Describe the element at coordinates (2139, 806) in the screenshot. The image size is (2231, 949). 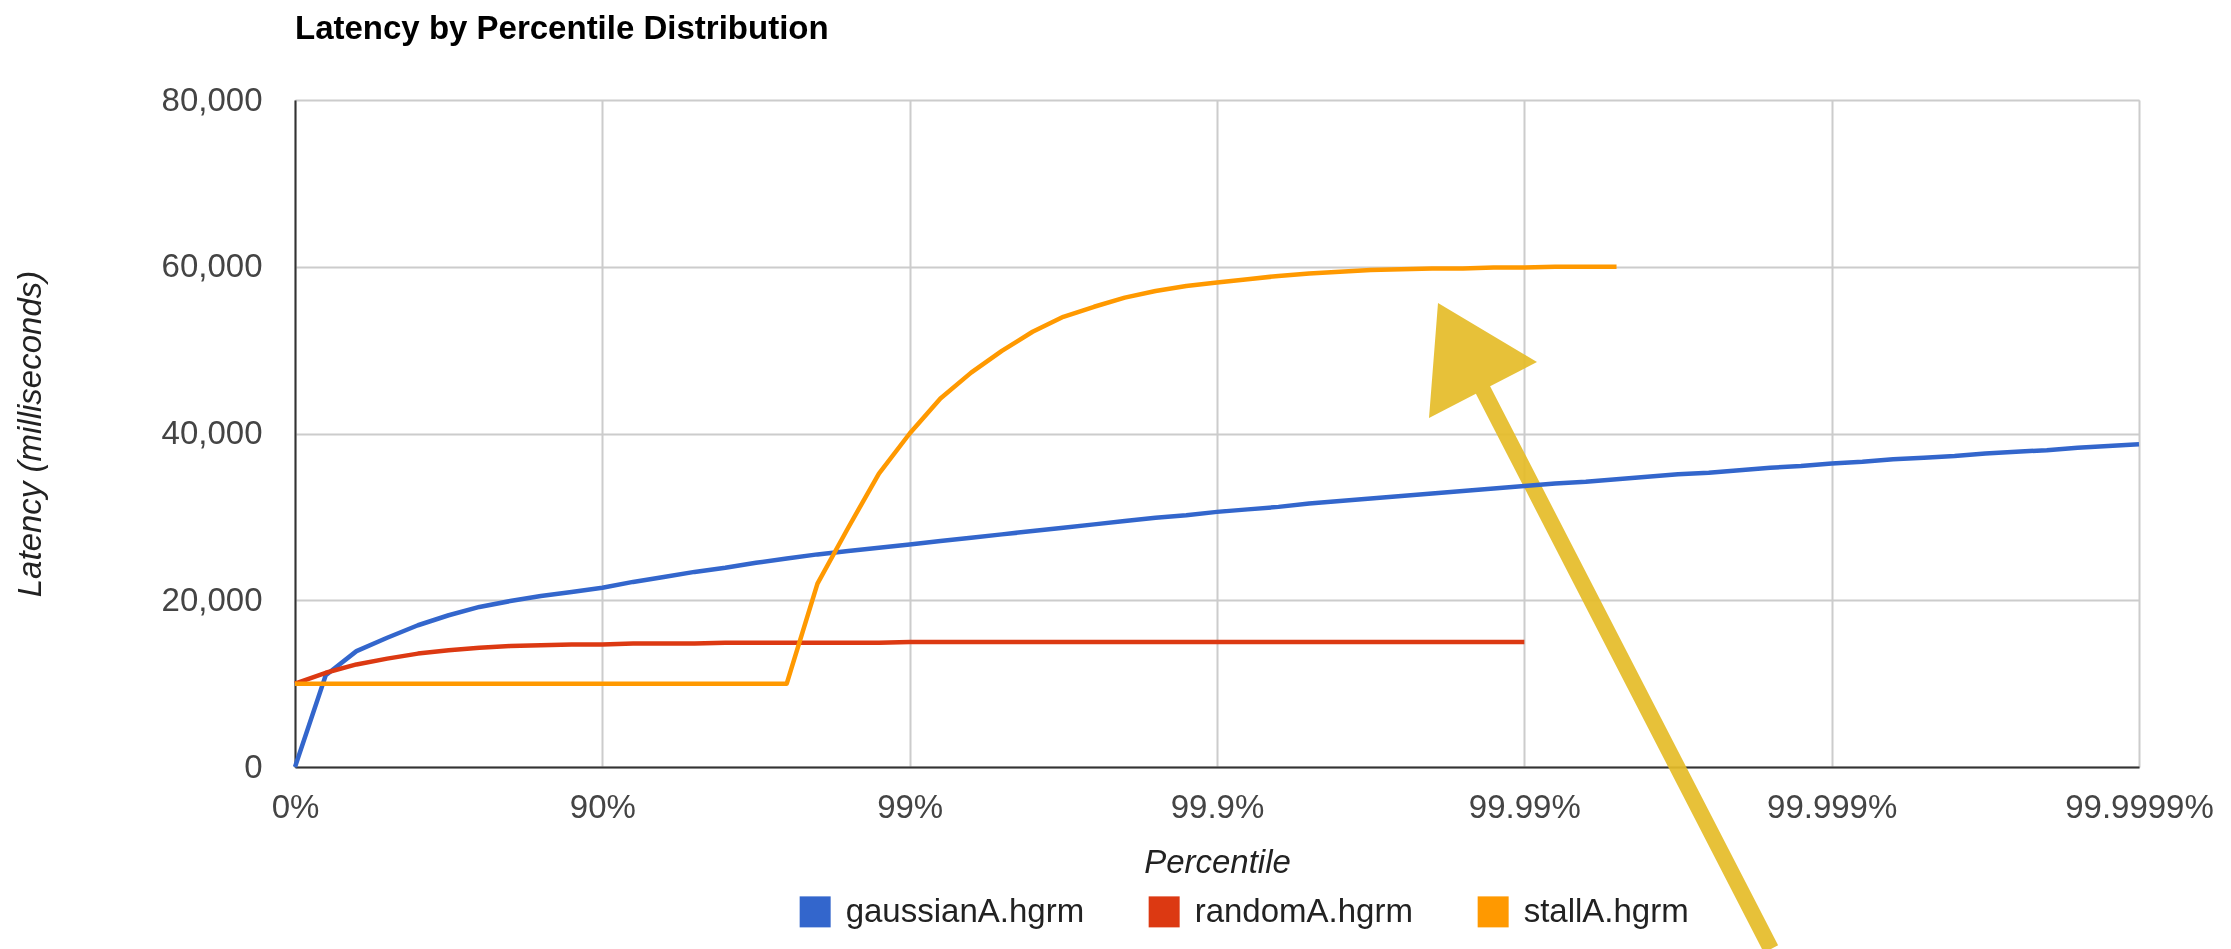
I see `x-tick-label: 99.9999%` at that location.